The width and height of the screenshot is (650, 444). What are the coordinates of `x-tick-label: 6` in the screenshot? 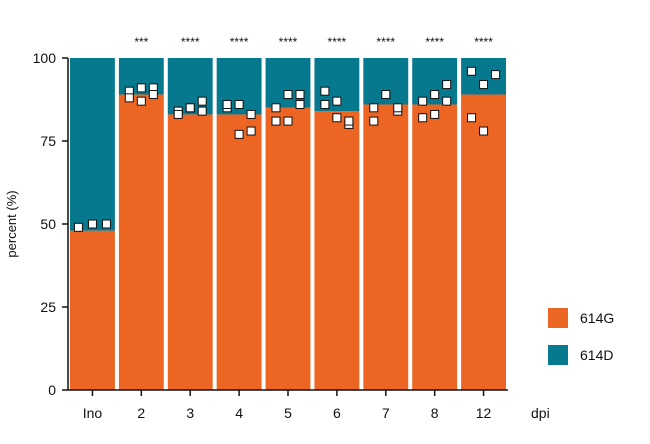 It's located at (337, 413).